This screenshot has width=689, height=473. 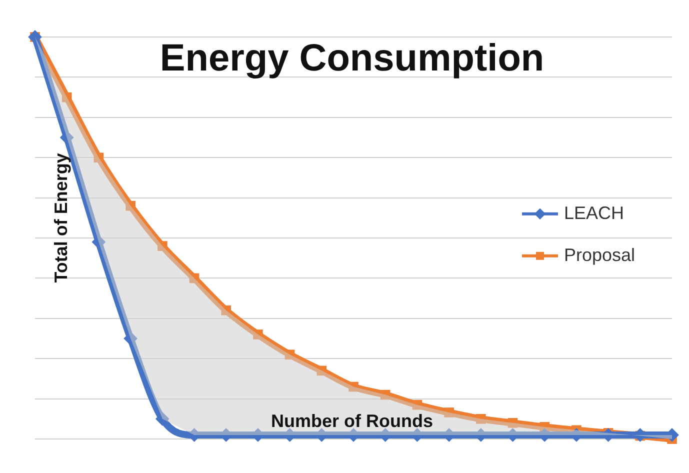 I want to click on legend-label: LEACH, so click(x=594, y=212).